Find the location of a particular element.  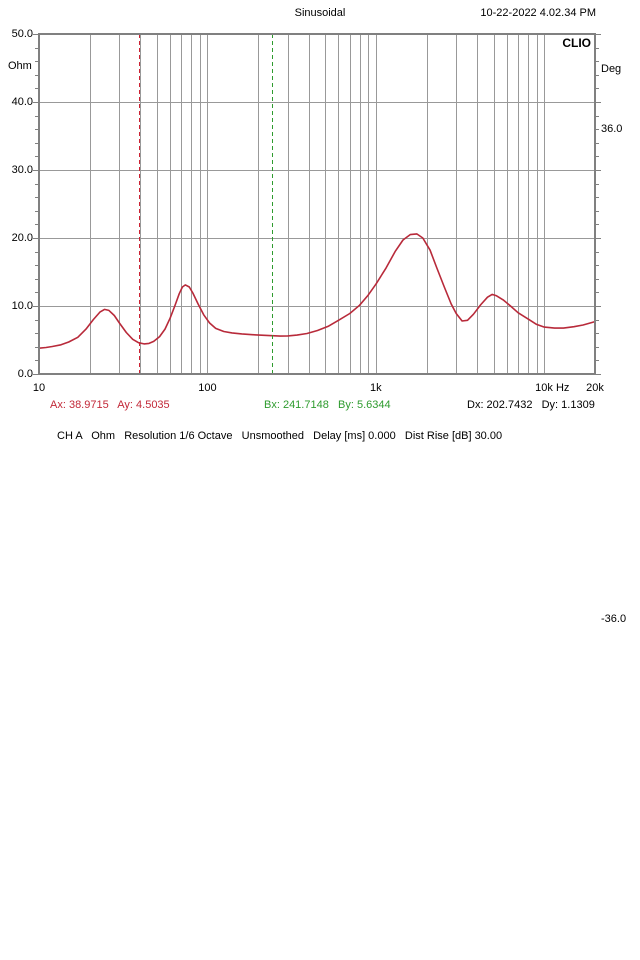

y-left-tick-label: 10.0 is located at coordinates (22, 306).